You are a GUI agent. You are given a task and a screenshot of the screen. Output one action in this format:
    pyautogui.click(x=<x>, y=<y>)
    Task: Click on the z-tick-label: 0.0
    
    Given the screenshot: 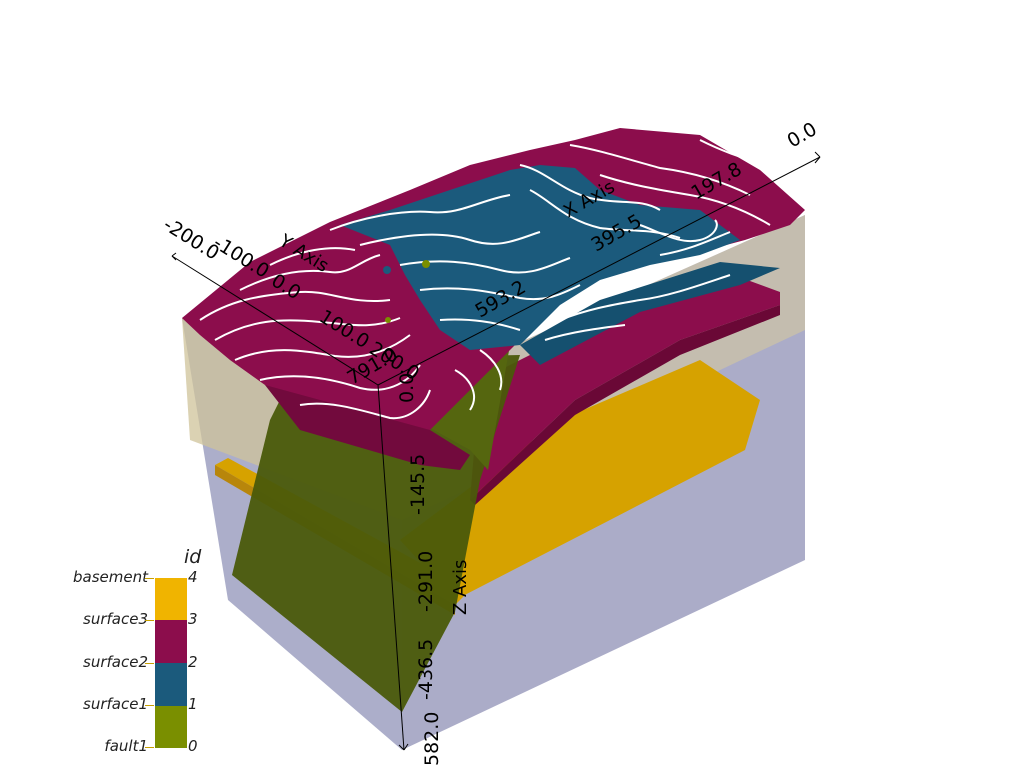 What is the action you would take?
    pyautogui.click(x=407, y=388)
    